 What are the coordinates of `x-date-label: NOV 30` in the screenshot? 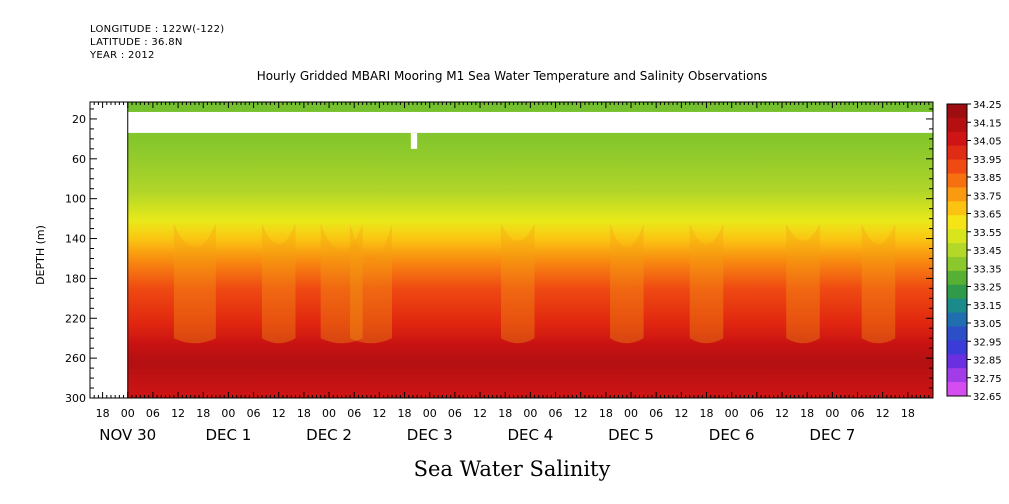 It's located at (127, 435).